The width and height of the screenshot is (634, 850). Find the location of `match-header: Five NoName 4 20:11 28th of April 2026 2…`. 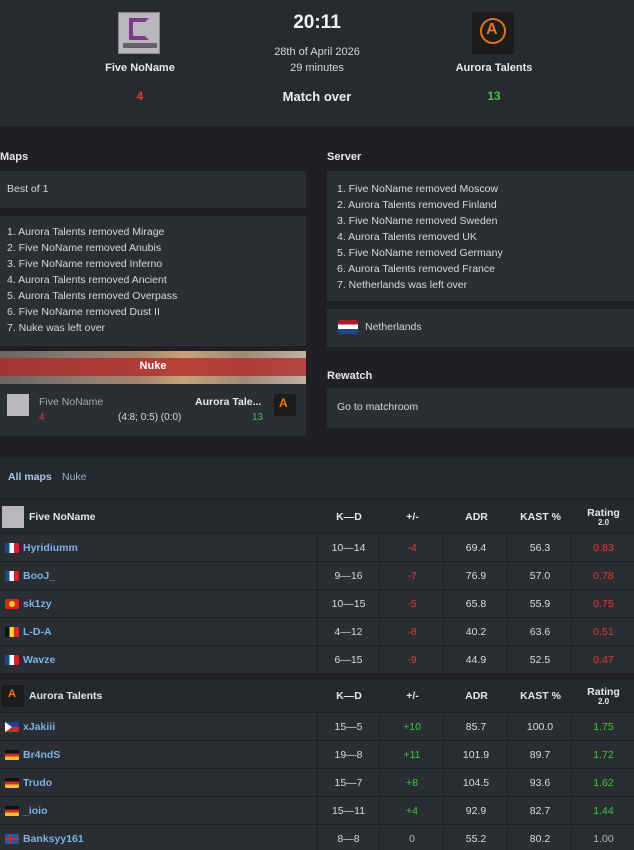

match-header: Five NoName 4 20:11 28th of April 2026 2… is located at coordinates (317, 63).